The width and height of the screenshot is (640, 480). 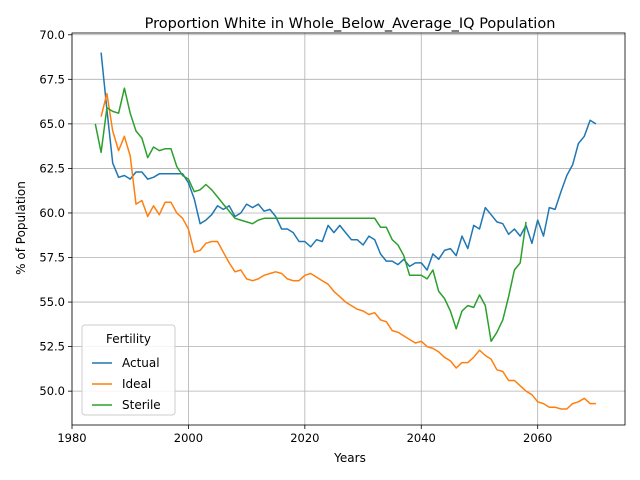 What do you see at coordinates (421, 438) in the screenshot?
I see `x-tick-label: 2040` at bounding box center [421, 438].